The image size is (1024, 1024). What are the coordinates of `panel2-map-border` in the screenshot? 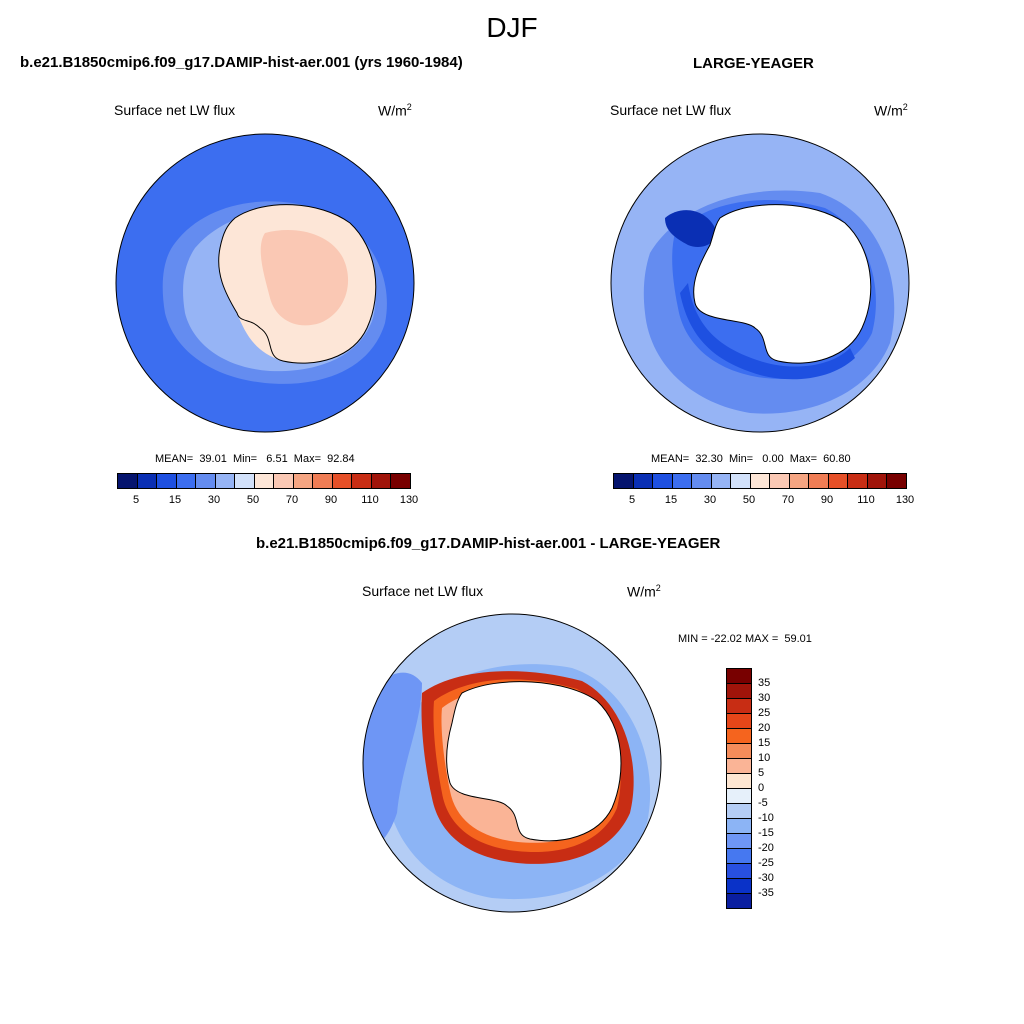 It's located at (760, 283).